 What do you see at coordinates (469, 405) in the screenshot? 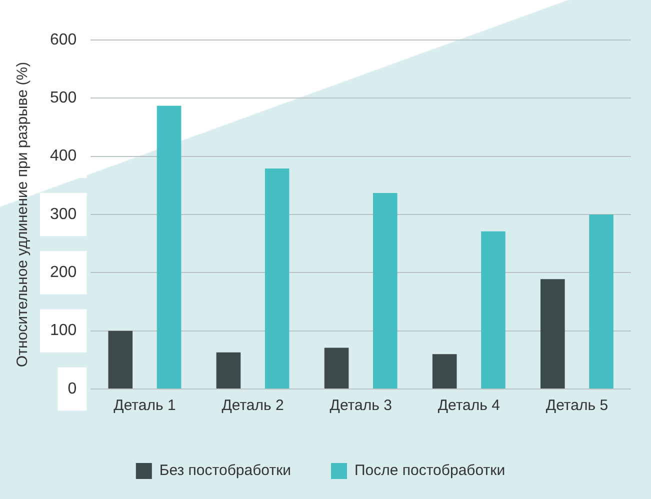
I see `x-tick-label: Деталь 4` at bounding box center [469, 405].